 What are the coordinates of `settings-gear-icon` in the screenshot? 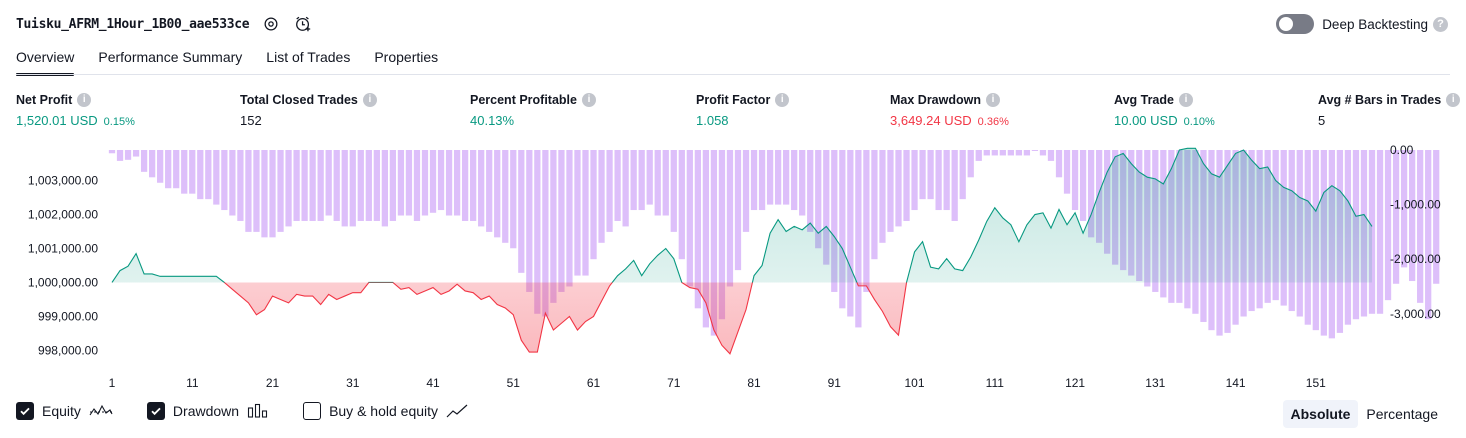 It's located at (271, 24).